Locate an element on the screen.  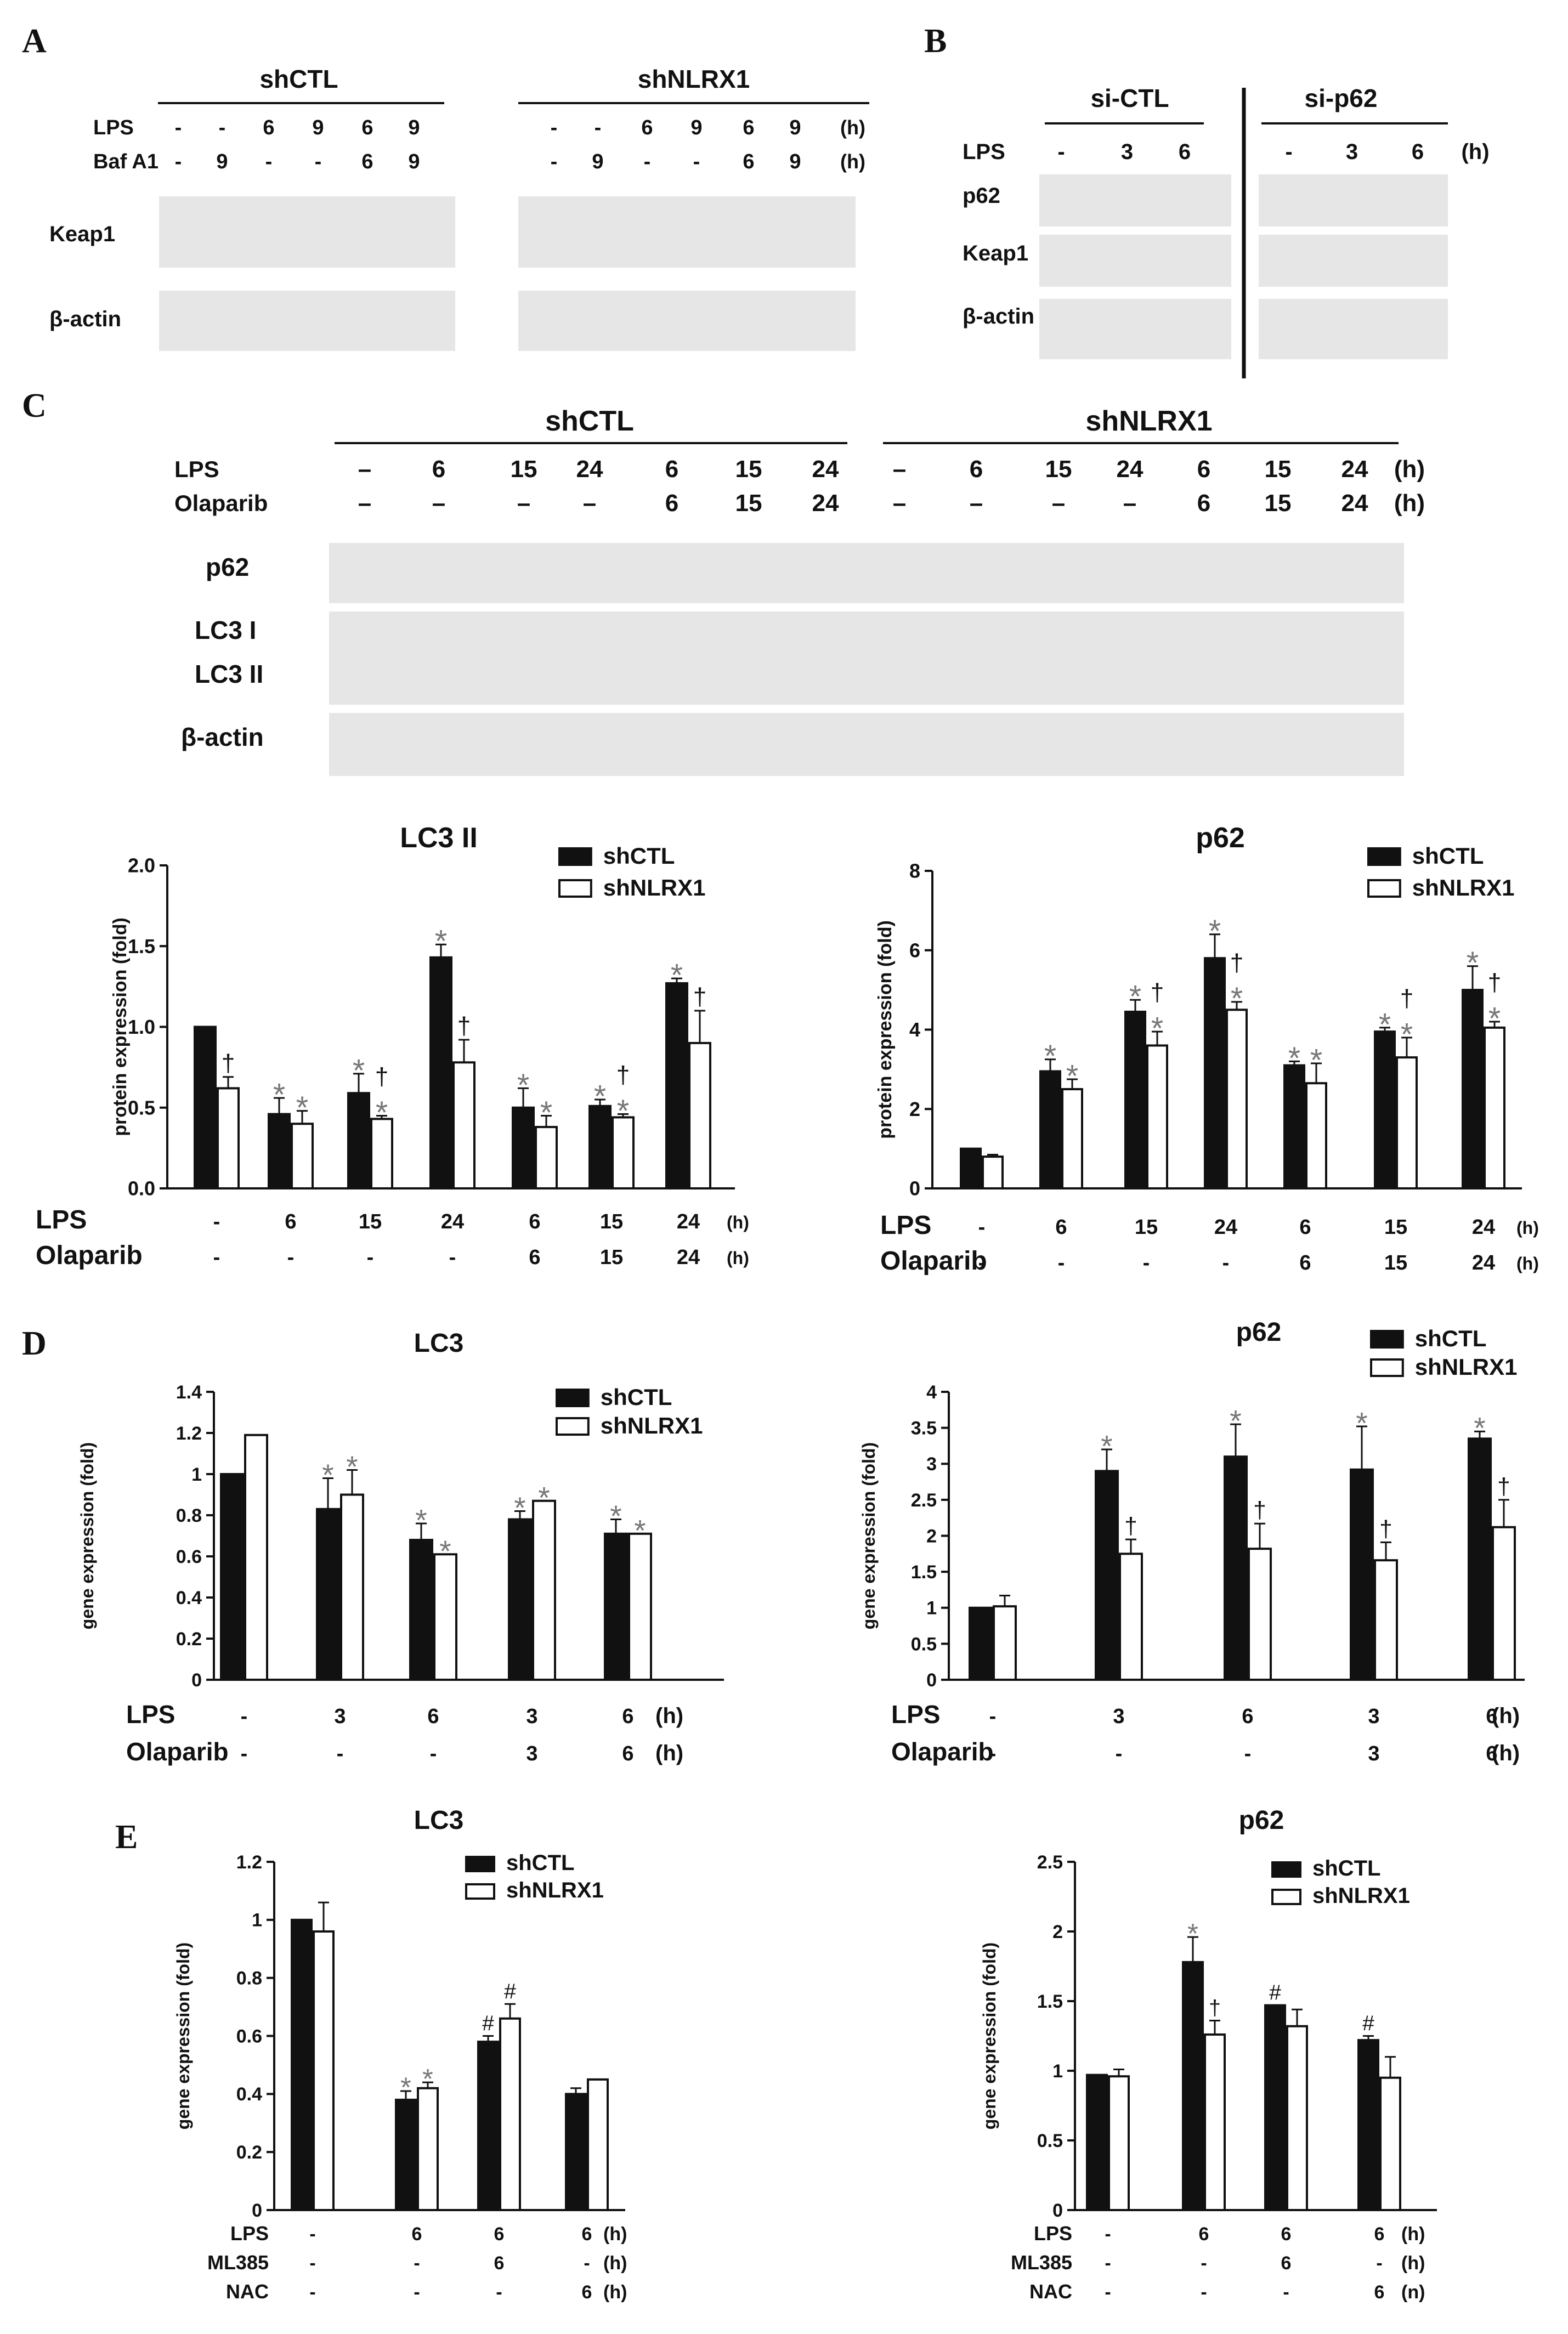
y-tick-label: 0.8 is located at coordinates (249, 1978).